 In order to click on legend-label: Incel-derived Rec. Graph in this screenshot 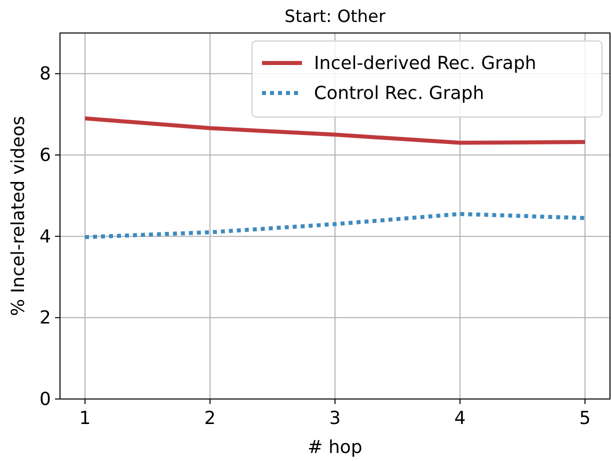, I will do `click(425, 63)`.